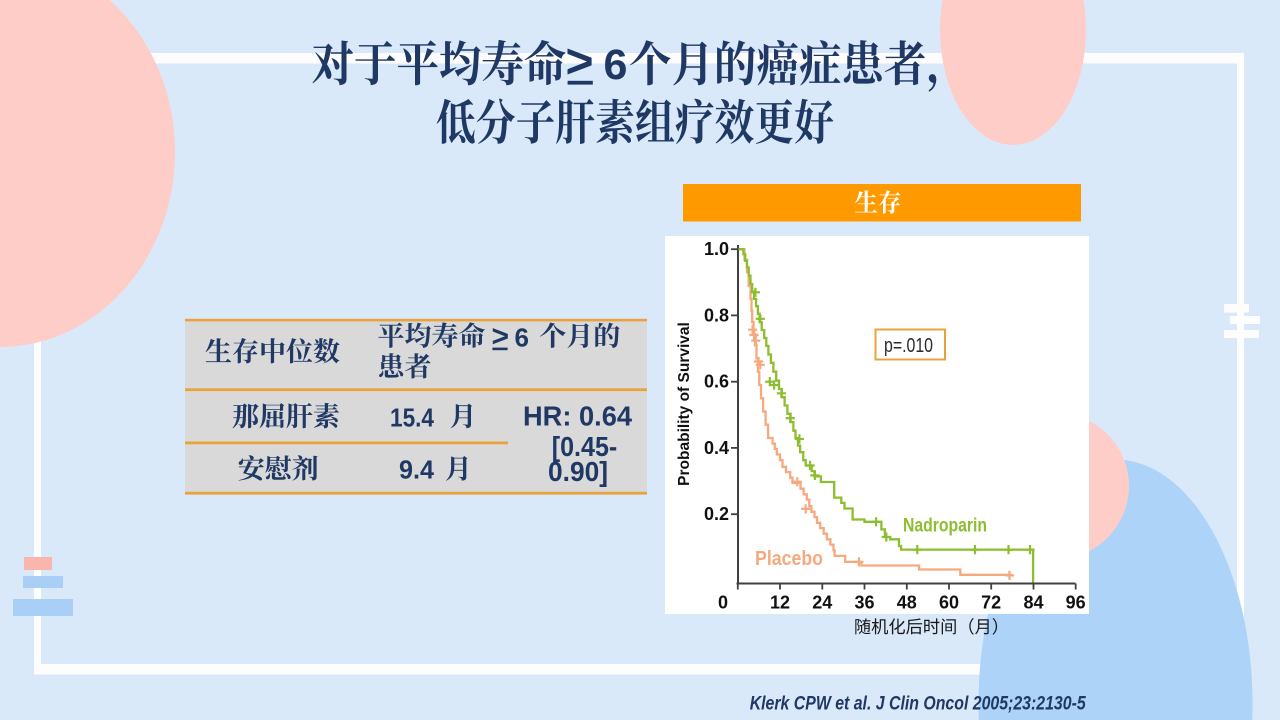 The height and width of the screenshot is (720, 1280). Describe the element at coordinates (716, 315) in the screenshot. I see `svg-text: 0.8` at that location.